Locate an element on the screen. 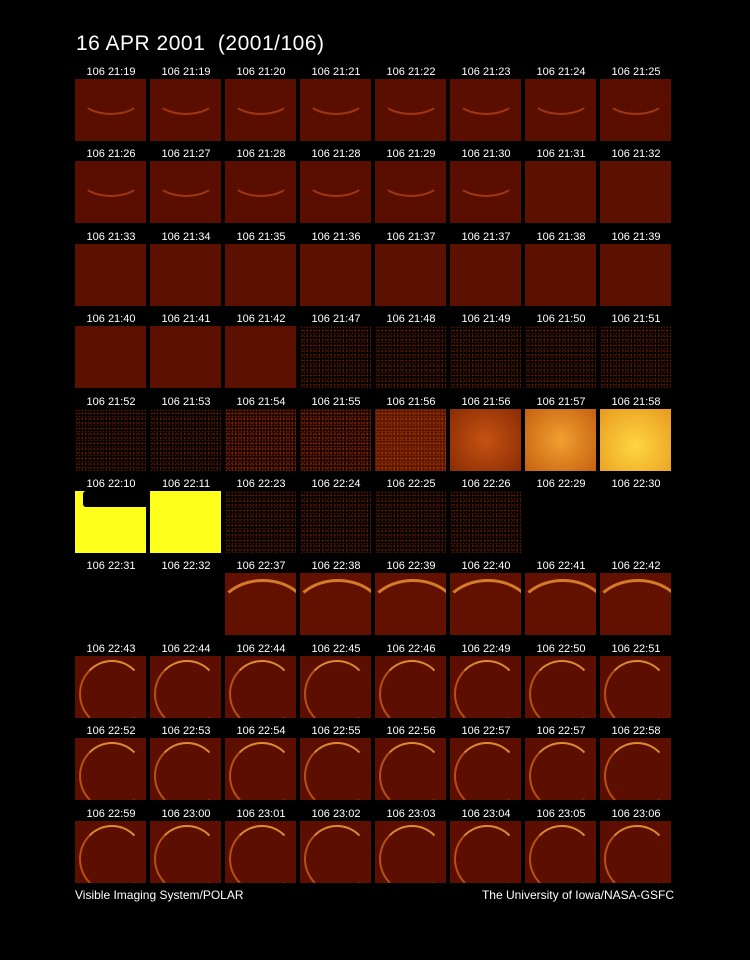  frame-label: 106 22:32 is located at coordinates (186, 566).